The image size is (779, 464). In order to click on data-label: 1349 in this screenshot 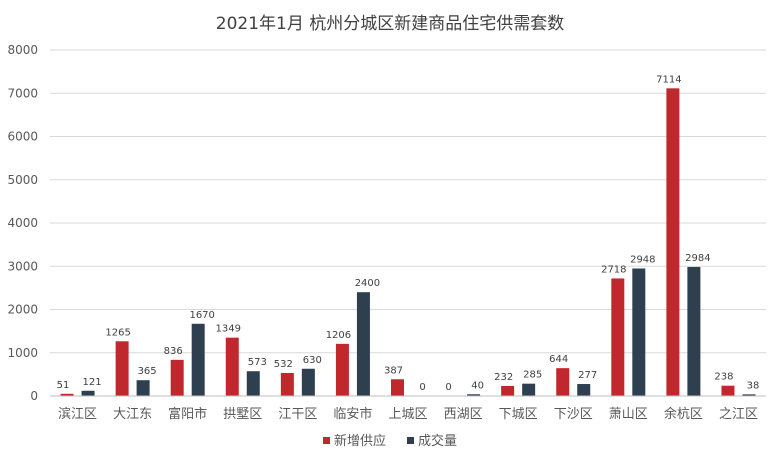, I will do `click(228, 329)`.